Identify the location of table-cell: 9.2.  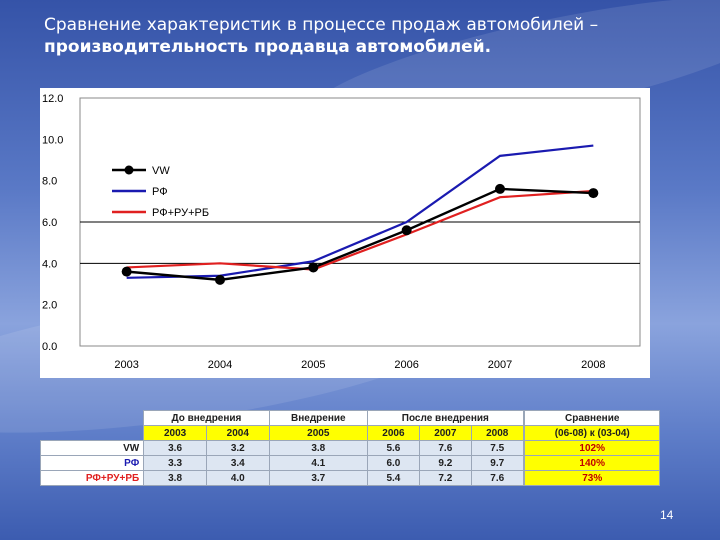
(445, 463).